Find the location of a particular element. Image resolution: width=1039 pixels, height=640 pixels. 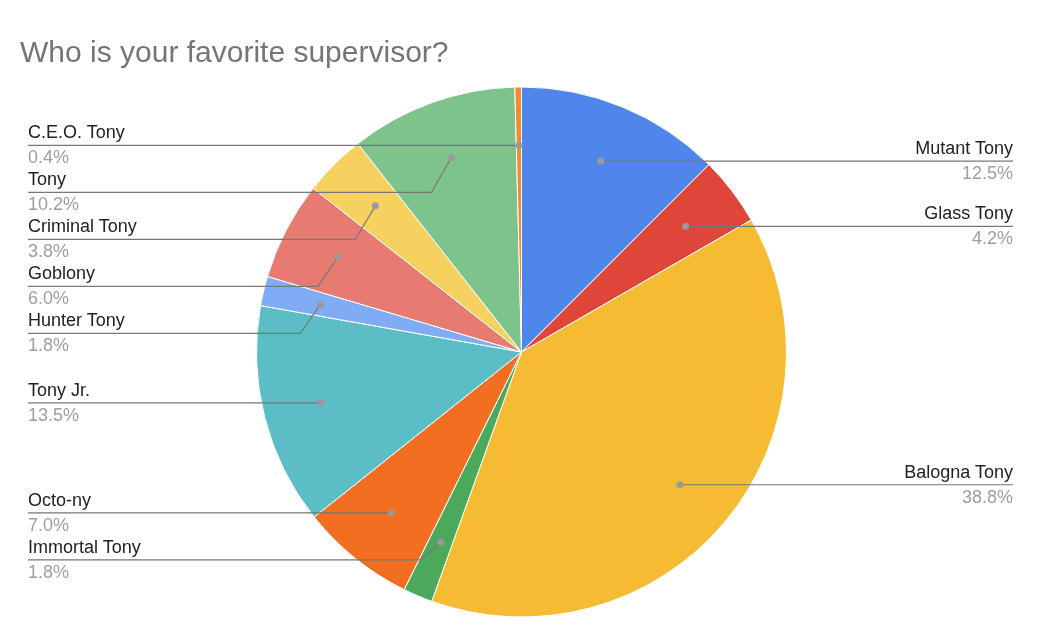

slice-label: Hunter Tony is located at coordinates (76, 320).